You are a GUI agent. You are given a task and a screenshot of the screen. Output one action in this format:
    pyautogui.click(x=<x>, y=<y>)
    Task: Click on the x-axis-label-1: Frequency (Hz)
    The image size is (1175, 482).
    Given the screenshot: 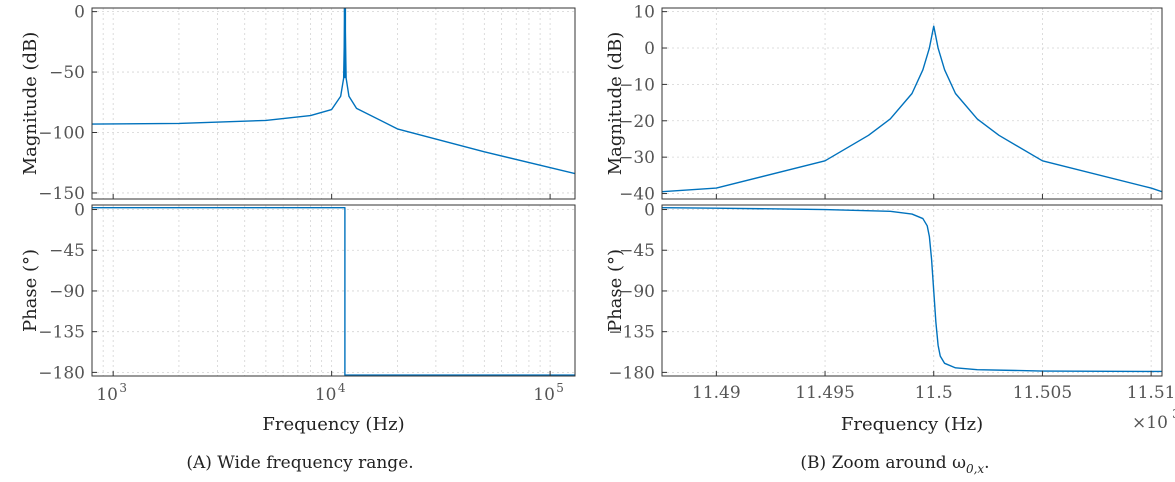 What is the action you would take?
    pyautogui.click(x=912, y=424)
    